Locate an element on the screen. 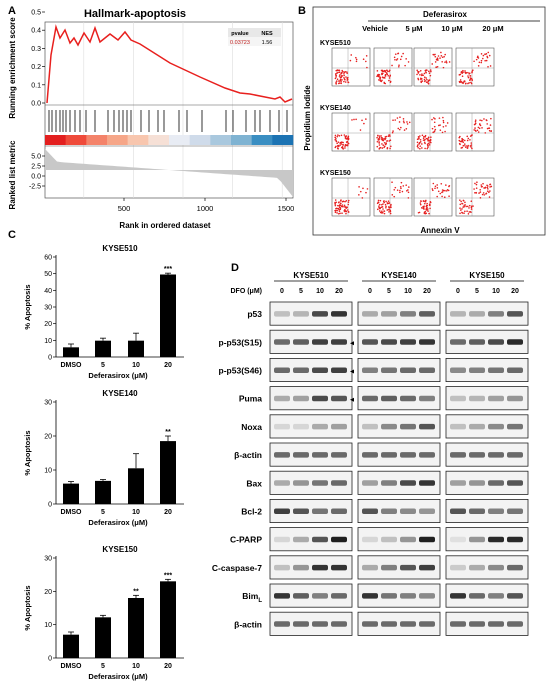  gsea-ylabel-top: Running enrichment score is located at coordinates (12, 68).